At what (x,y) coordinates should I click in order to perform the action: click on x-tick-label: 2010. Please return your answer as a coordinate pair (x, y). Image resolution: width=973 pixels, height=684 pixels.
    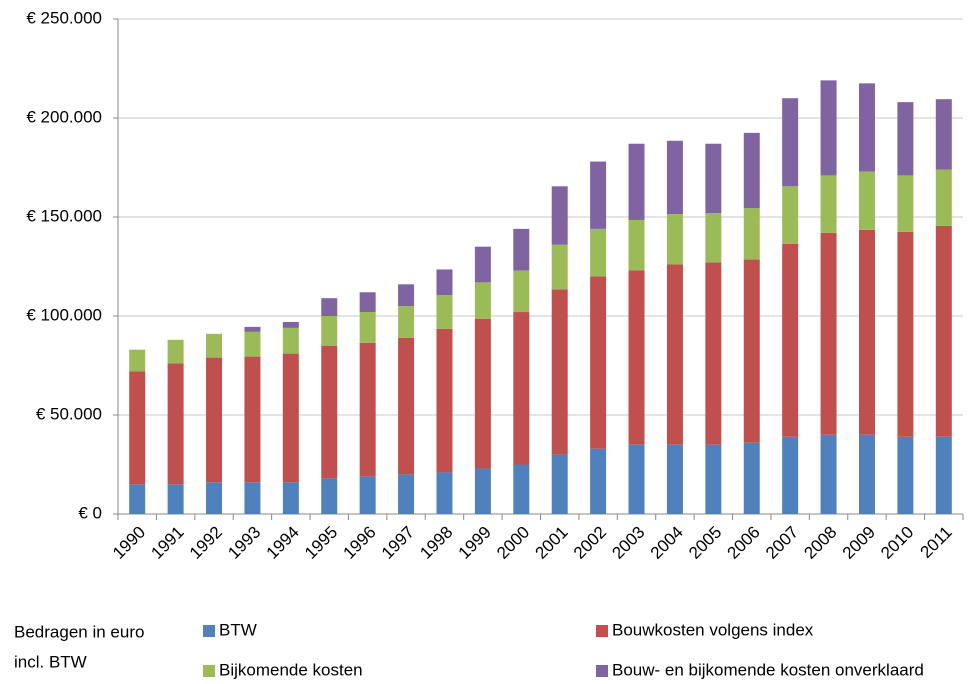
    Looking at the image, I should click on (897, 543).